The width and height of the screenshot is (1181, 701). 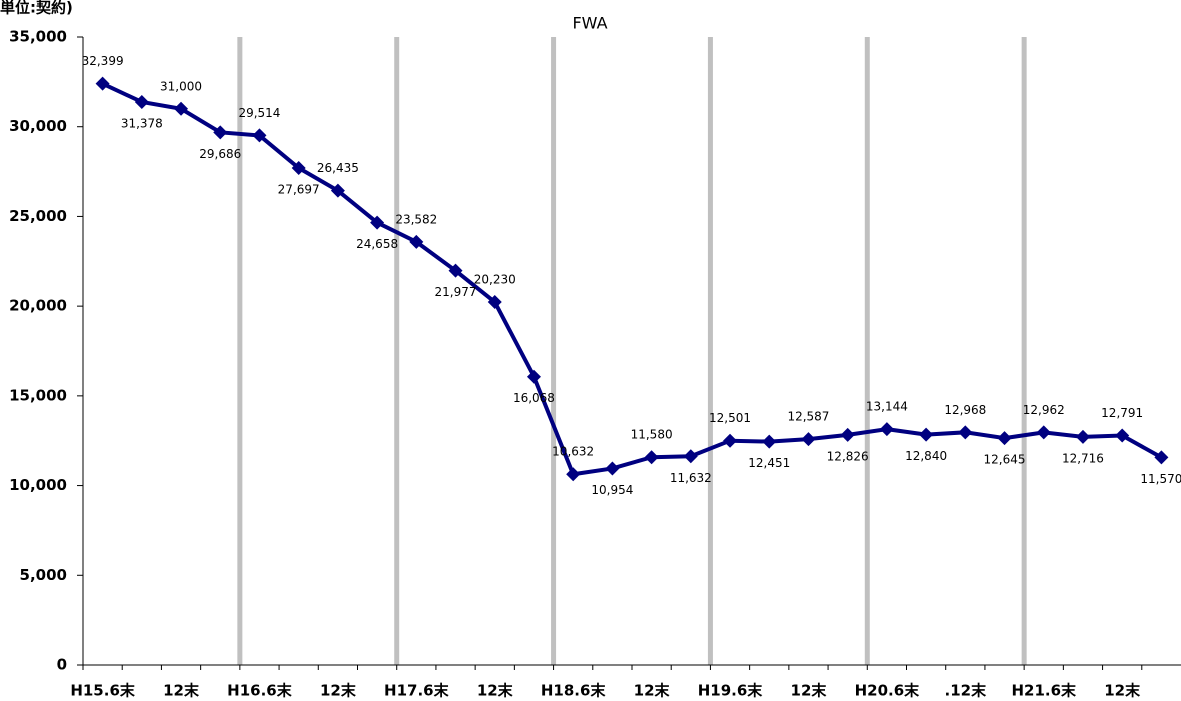 What do you see at coordinates (142, 123) in the screenshot?
I see `value-label: 31,378` at bounding box center [142, 123].